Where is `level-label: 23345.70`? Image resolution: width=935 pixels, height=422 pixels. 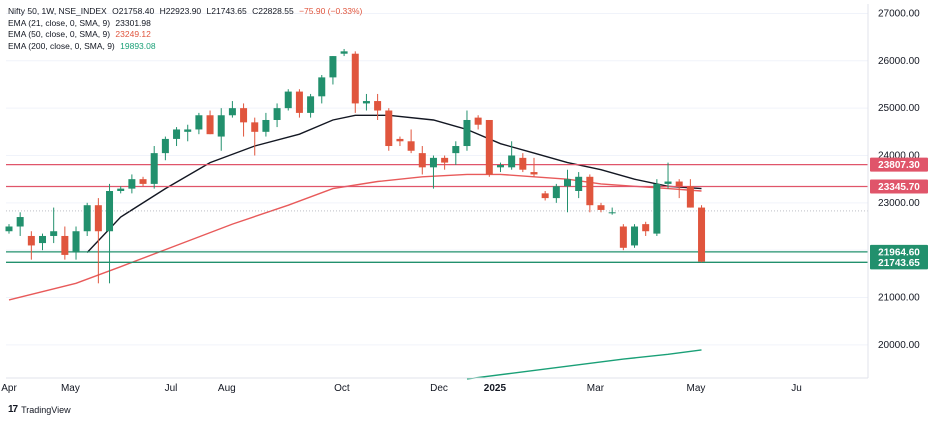
level-label: 23345.70 is located at coordinates (899, 187).